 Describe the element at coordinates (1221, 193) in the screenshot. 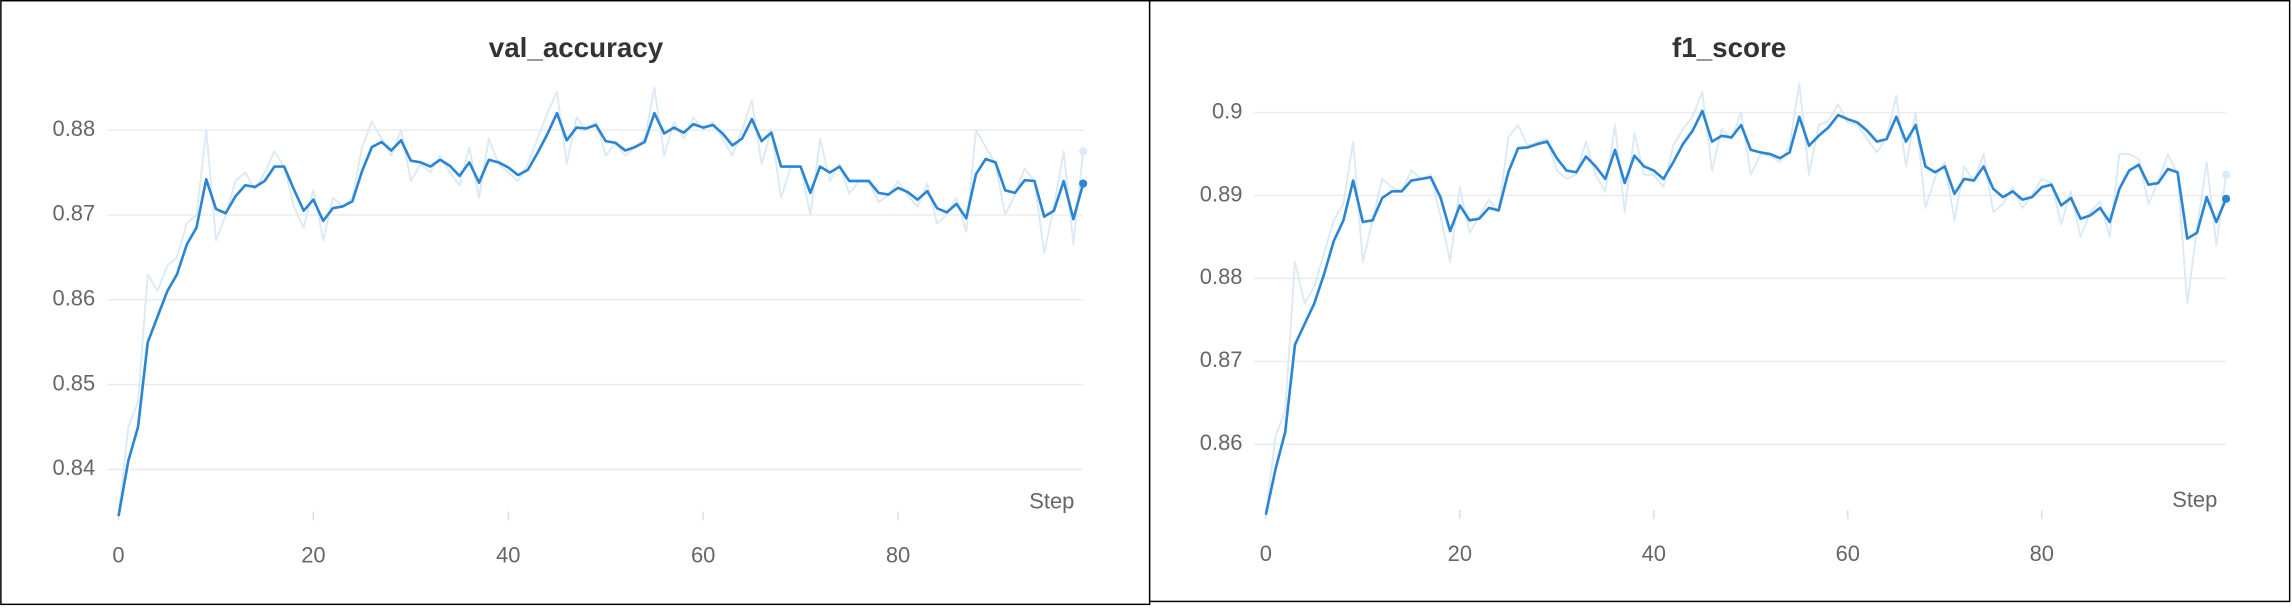

I see `y-tick-label: 0.89` at that location.